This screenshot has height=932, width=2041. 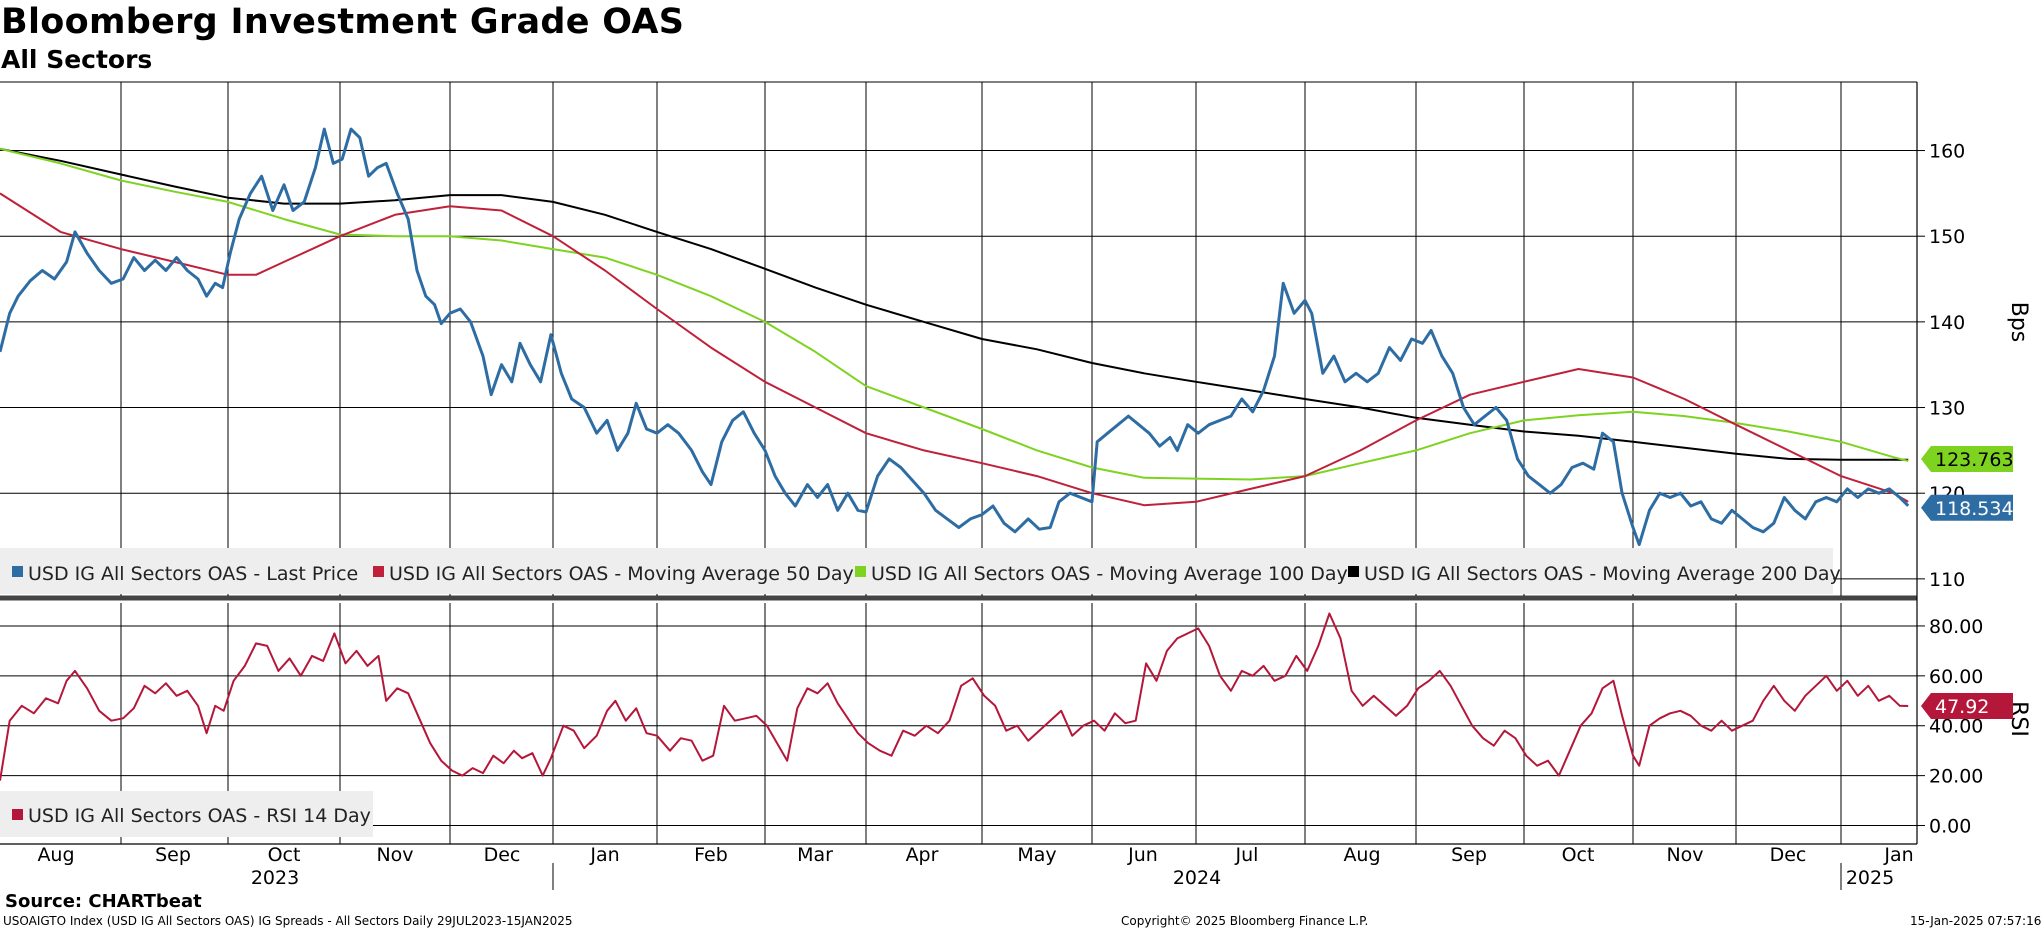 I want to click on last-value-price: 118.534, so click(x=1974, y=509).